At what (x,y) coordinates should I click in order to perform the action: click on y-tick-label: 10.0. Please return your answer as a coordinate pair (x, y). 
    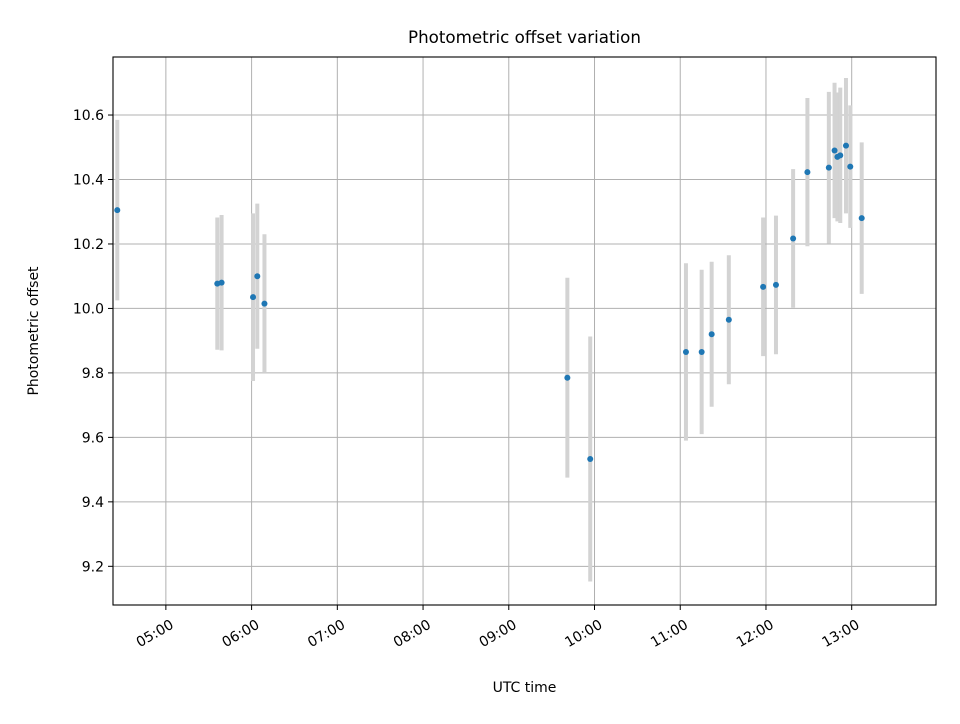
    Looking at the image, I should click on (88, 309).